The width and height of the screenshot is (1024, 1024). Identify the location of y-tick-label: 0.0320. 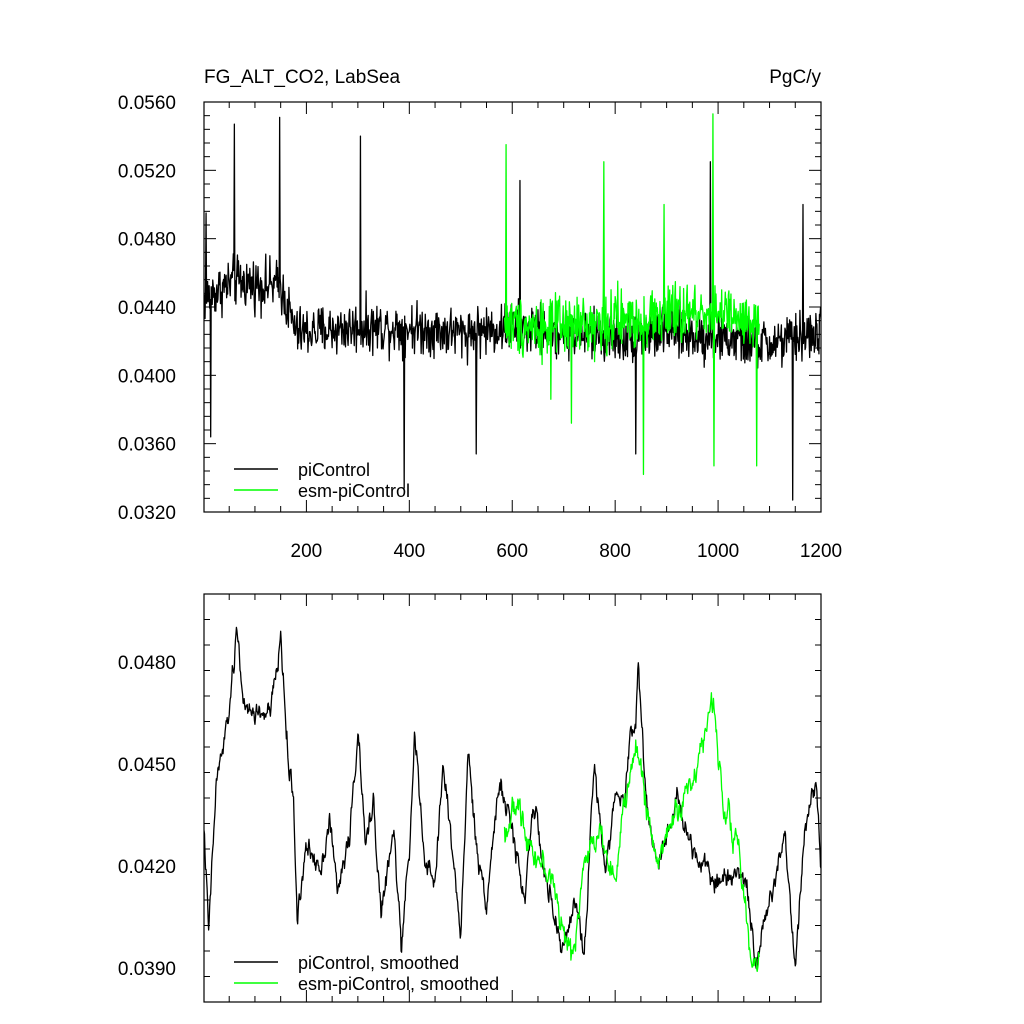
(147, 513).